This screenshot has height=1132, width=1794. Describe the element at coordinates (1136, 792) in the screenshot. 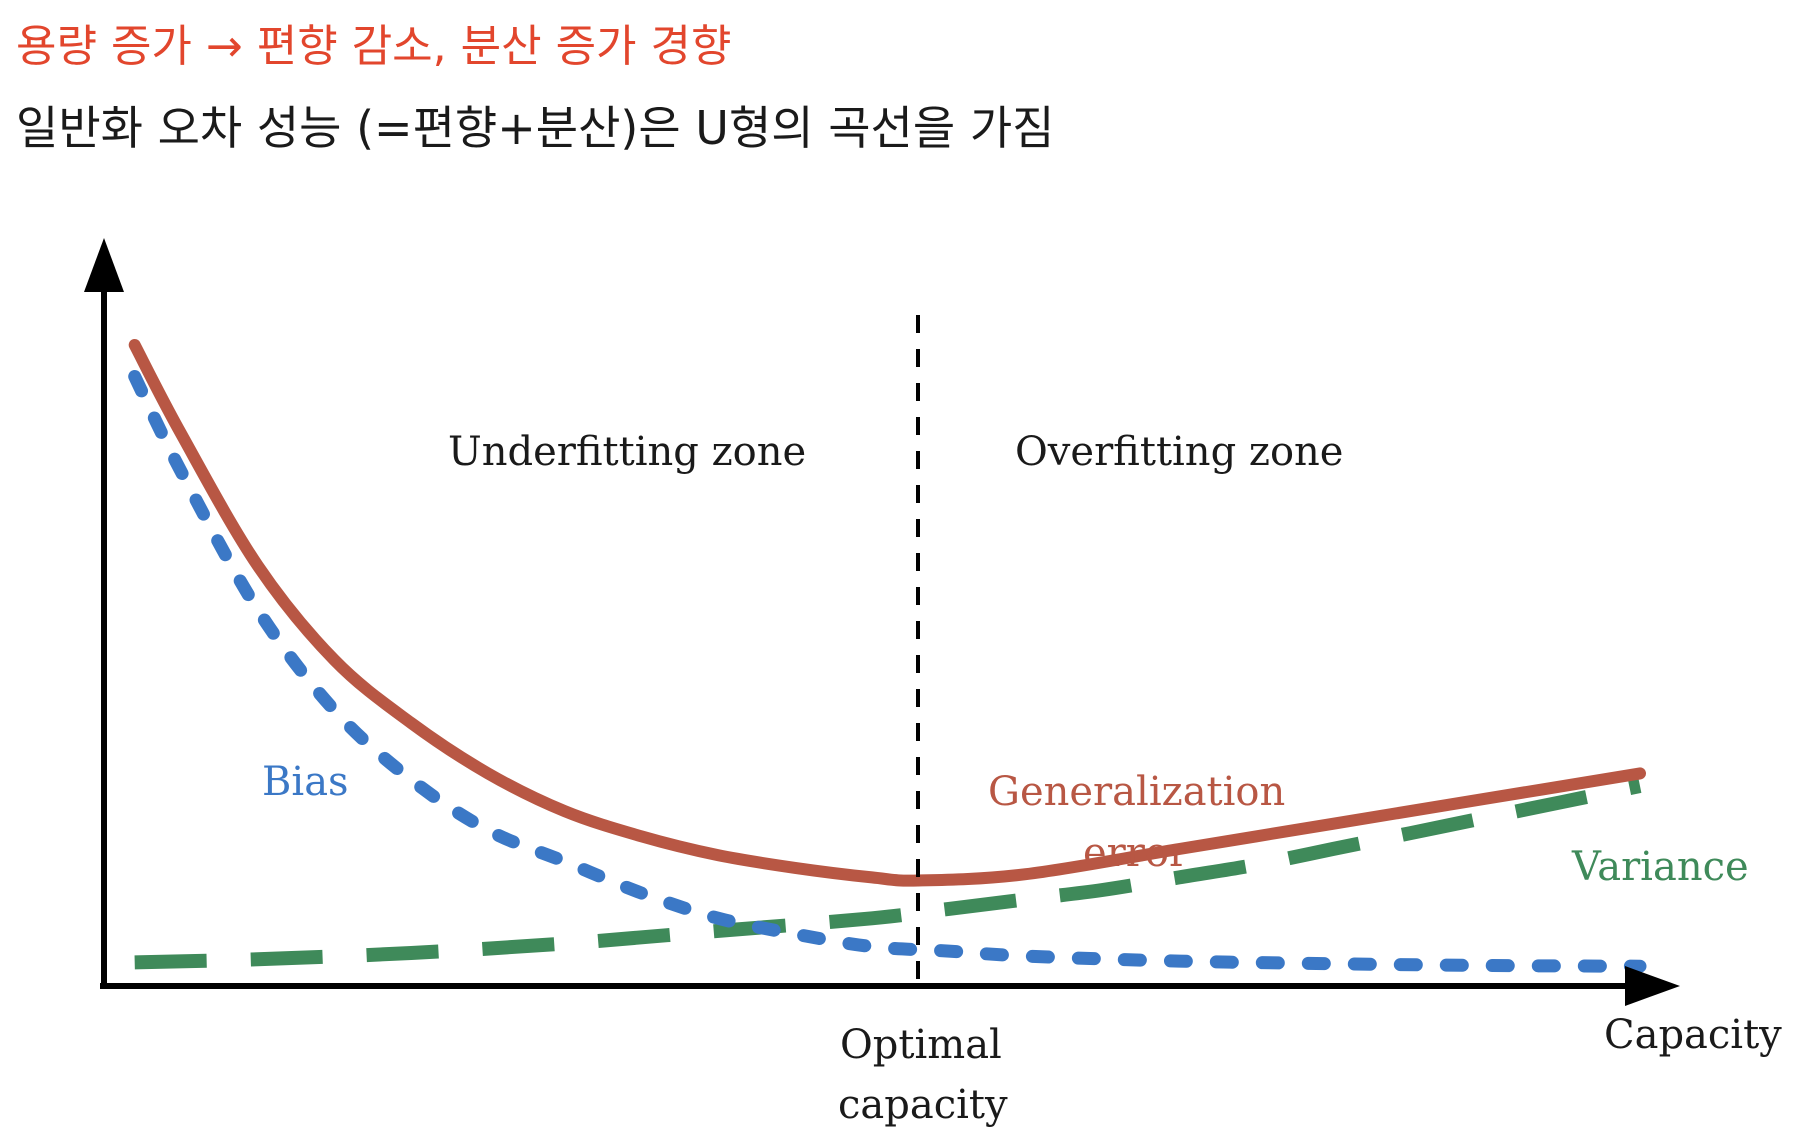

I see `generalization-error-label-line1: Generalization` at that location.